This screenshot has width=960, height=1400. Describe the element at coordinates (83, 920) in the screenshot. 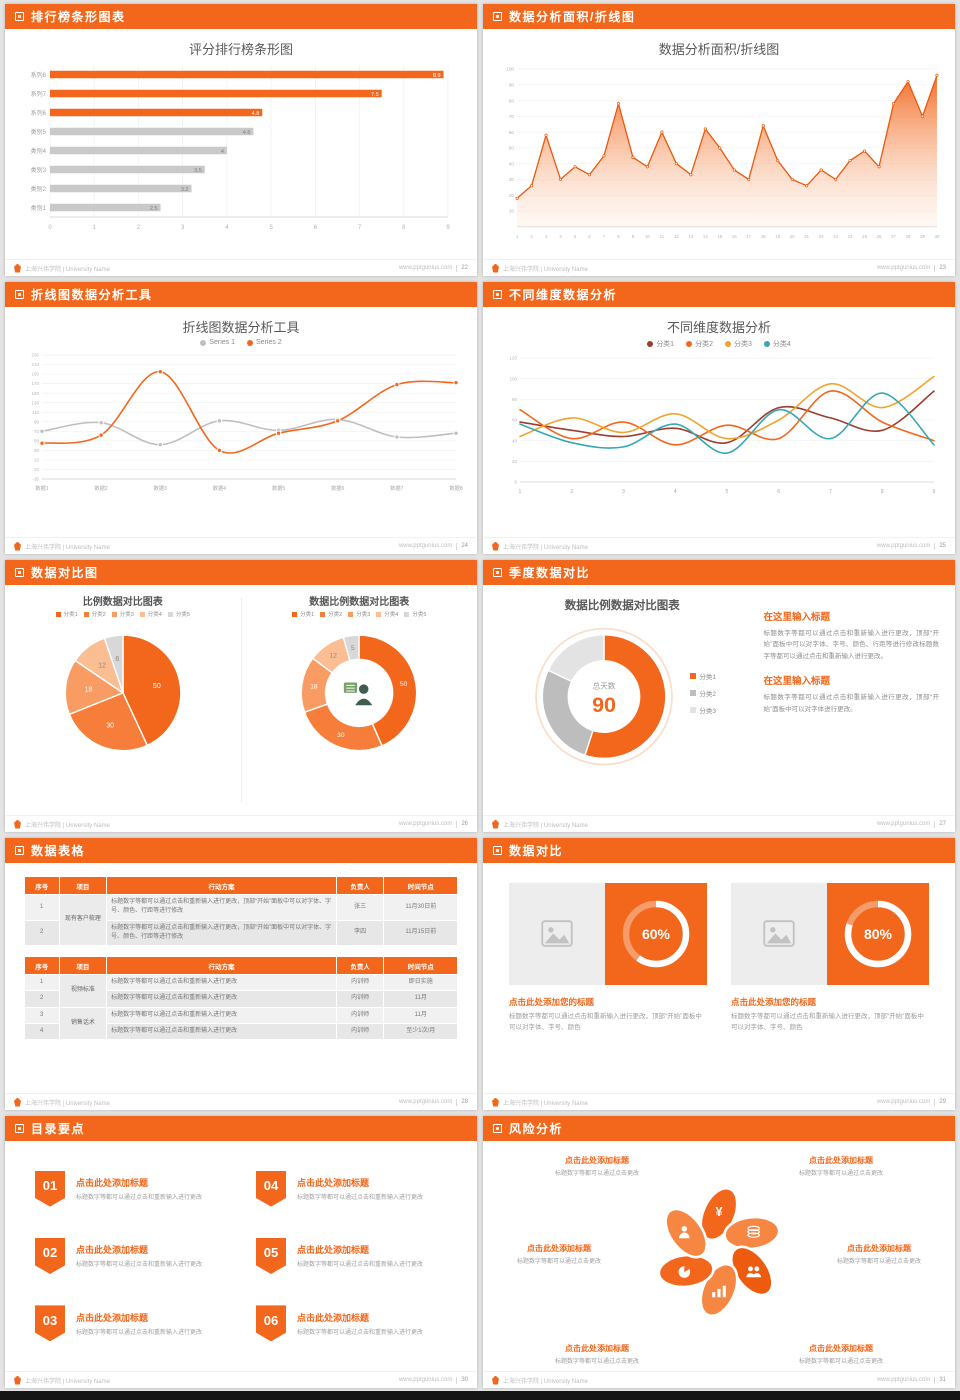

I see `table-cell: 现有客户梳理` at that location.